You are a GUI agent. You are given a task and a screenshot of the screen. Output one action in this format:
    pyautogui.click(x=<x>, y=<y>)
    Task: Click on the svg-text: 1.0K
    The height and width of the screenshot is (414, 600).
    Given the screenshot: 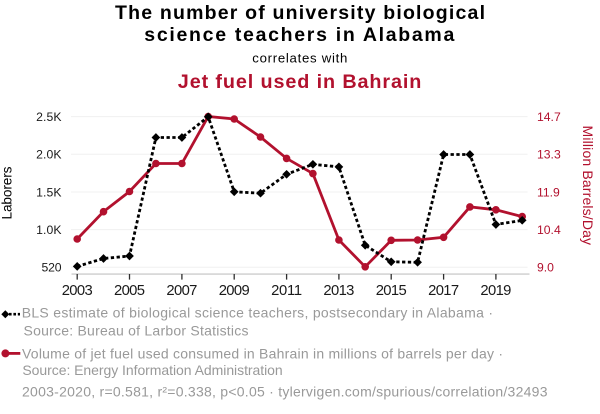 What is the action you would take?
    pyautogui.click(x=48, y=230)
    